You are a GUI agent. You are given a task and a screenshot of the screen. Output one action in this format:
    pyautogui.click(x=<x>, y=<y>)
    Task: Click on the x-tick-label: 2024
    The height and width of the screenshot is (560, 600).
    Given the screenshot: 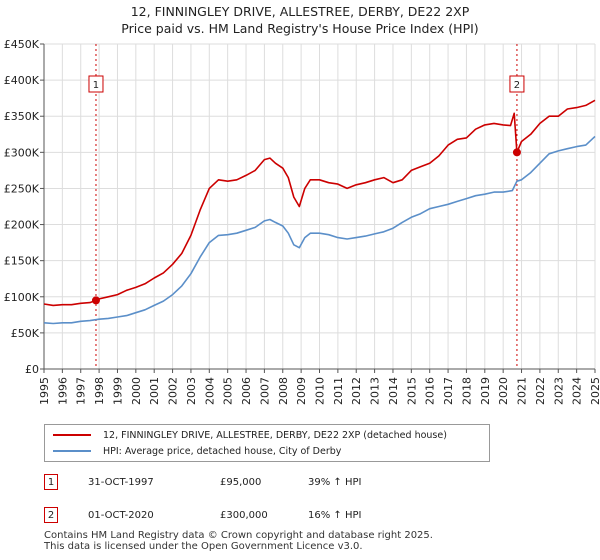 What is the action you would take?
    pyautogui.click(x=577, y=391)
    